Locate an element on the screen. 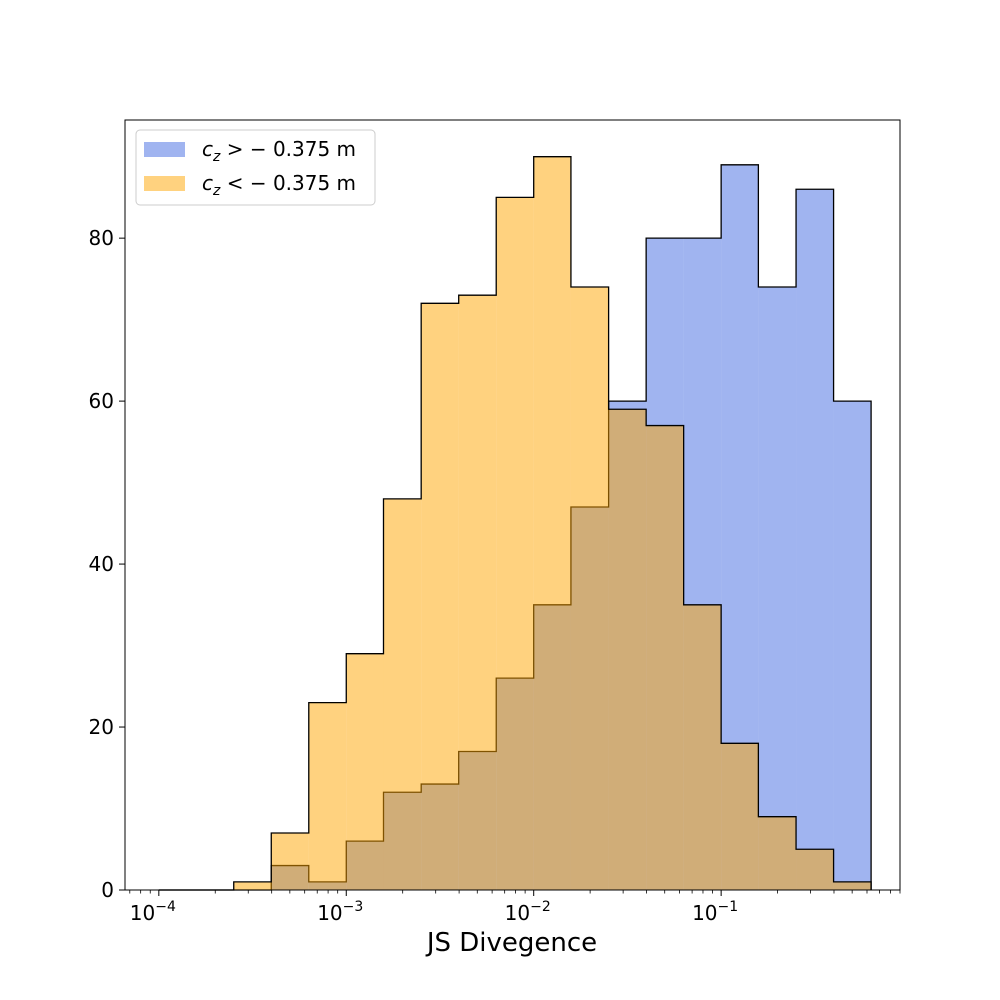  y-axis: 0 20 40 60 80 is located at coordinates (107, 564).